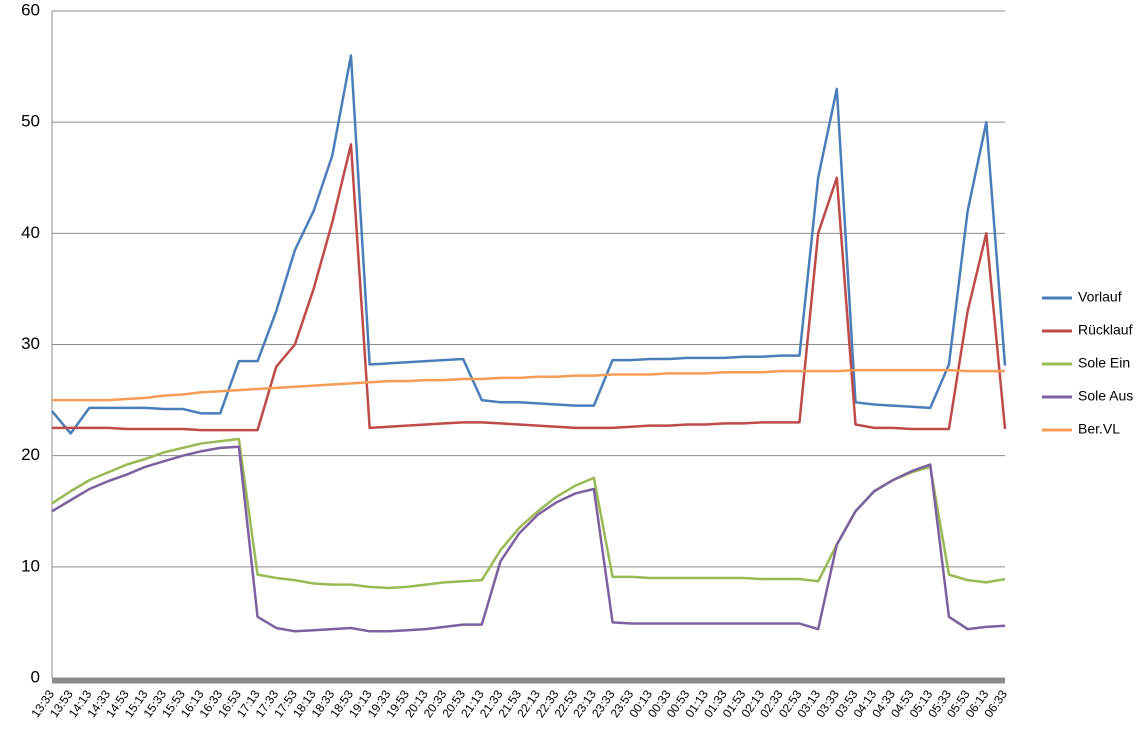  Describe the element at coordinates (30, 565) in the screenshot. I see `y-tick-label: 10` at that location.